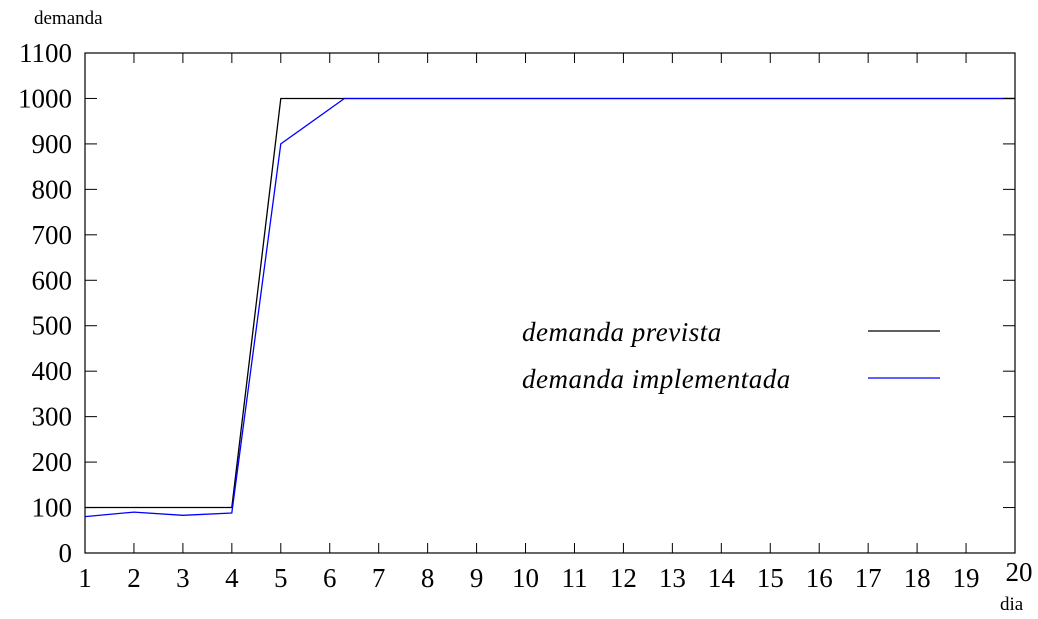 Image resolution: width=1038 pixels, height=619 pixels. I want to click on x-tick-label: 2, so click(134, 578).